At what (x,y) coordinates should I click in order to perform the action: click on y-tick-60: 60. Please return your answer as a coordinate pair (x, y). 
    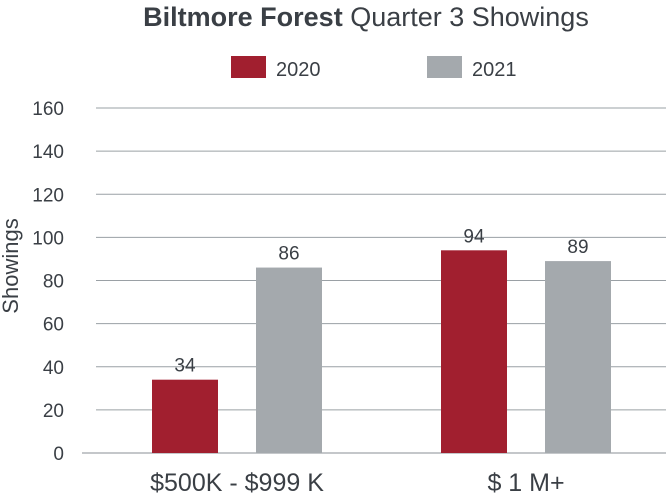
    Looking at the image, I should click on (53, 325).